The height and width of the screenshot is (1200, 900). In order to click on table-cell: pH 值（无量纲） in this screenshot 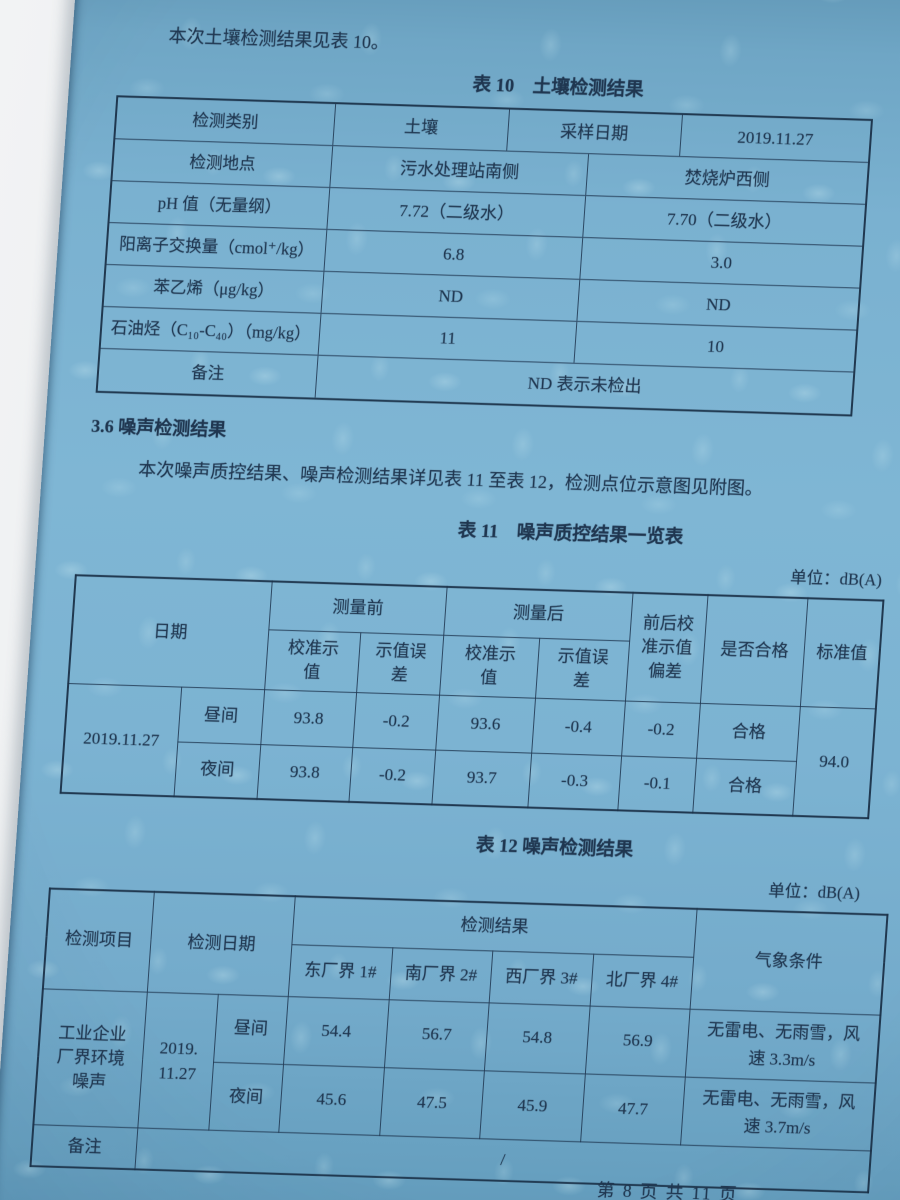, I will do `click(220, 205)`.